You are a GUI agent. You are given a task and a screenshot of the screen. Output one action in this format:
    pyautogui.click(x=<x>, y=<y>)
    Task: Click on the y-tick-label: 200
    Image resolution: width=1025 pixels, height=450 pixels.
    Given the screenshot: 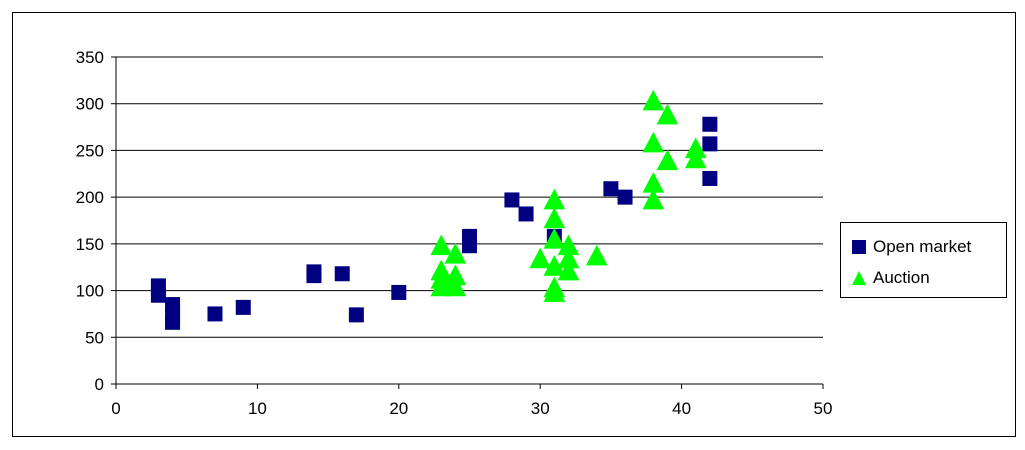 What is the action you would take?
    pyautogui.click(x=90, y=197)
    